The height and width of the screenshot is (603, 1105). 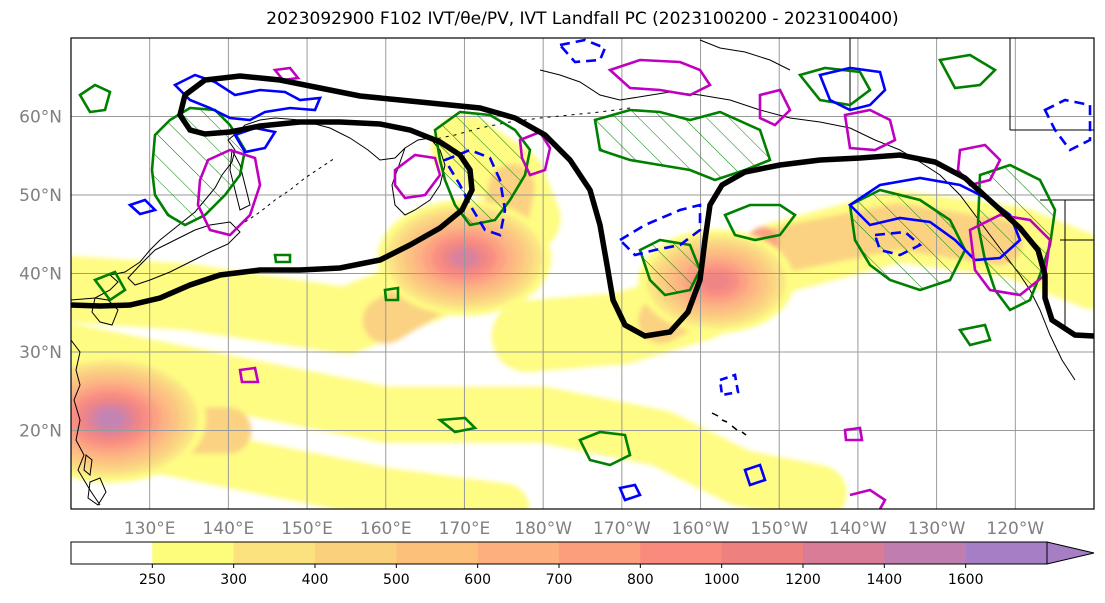 I want to click on lon-tick-label: 140°E, so click(x=229, y=529).